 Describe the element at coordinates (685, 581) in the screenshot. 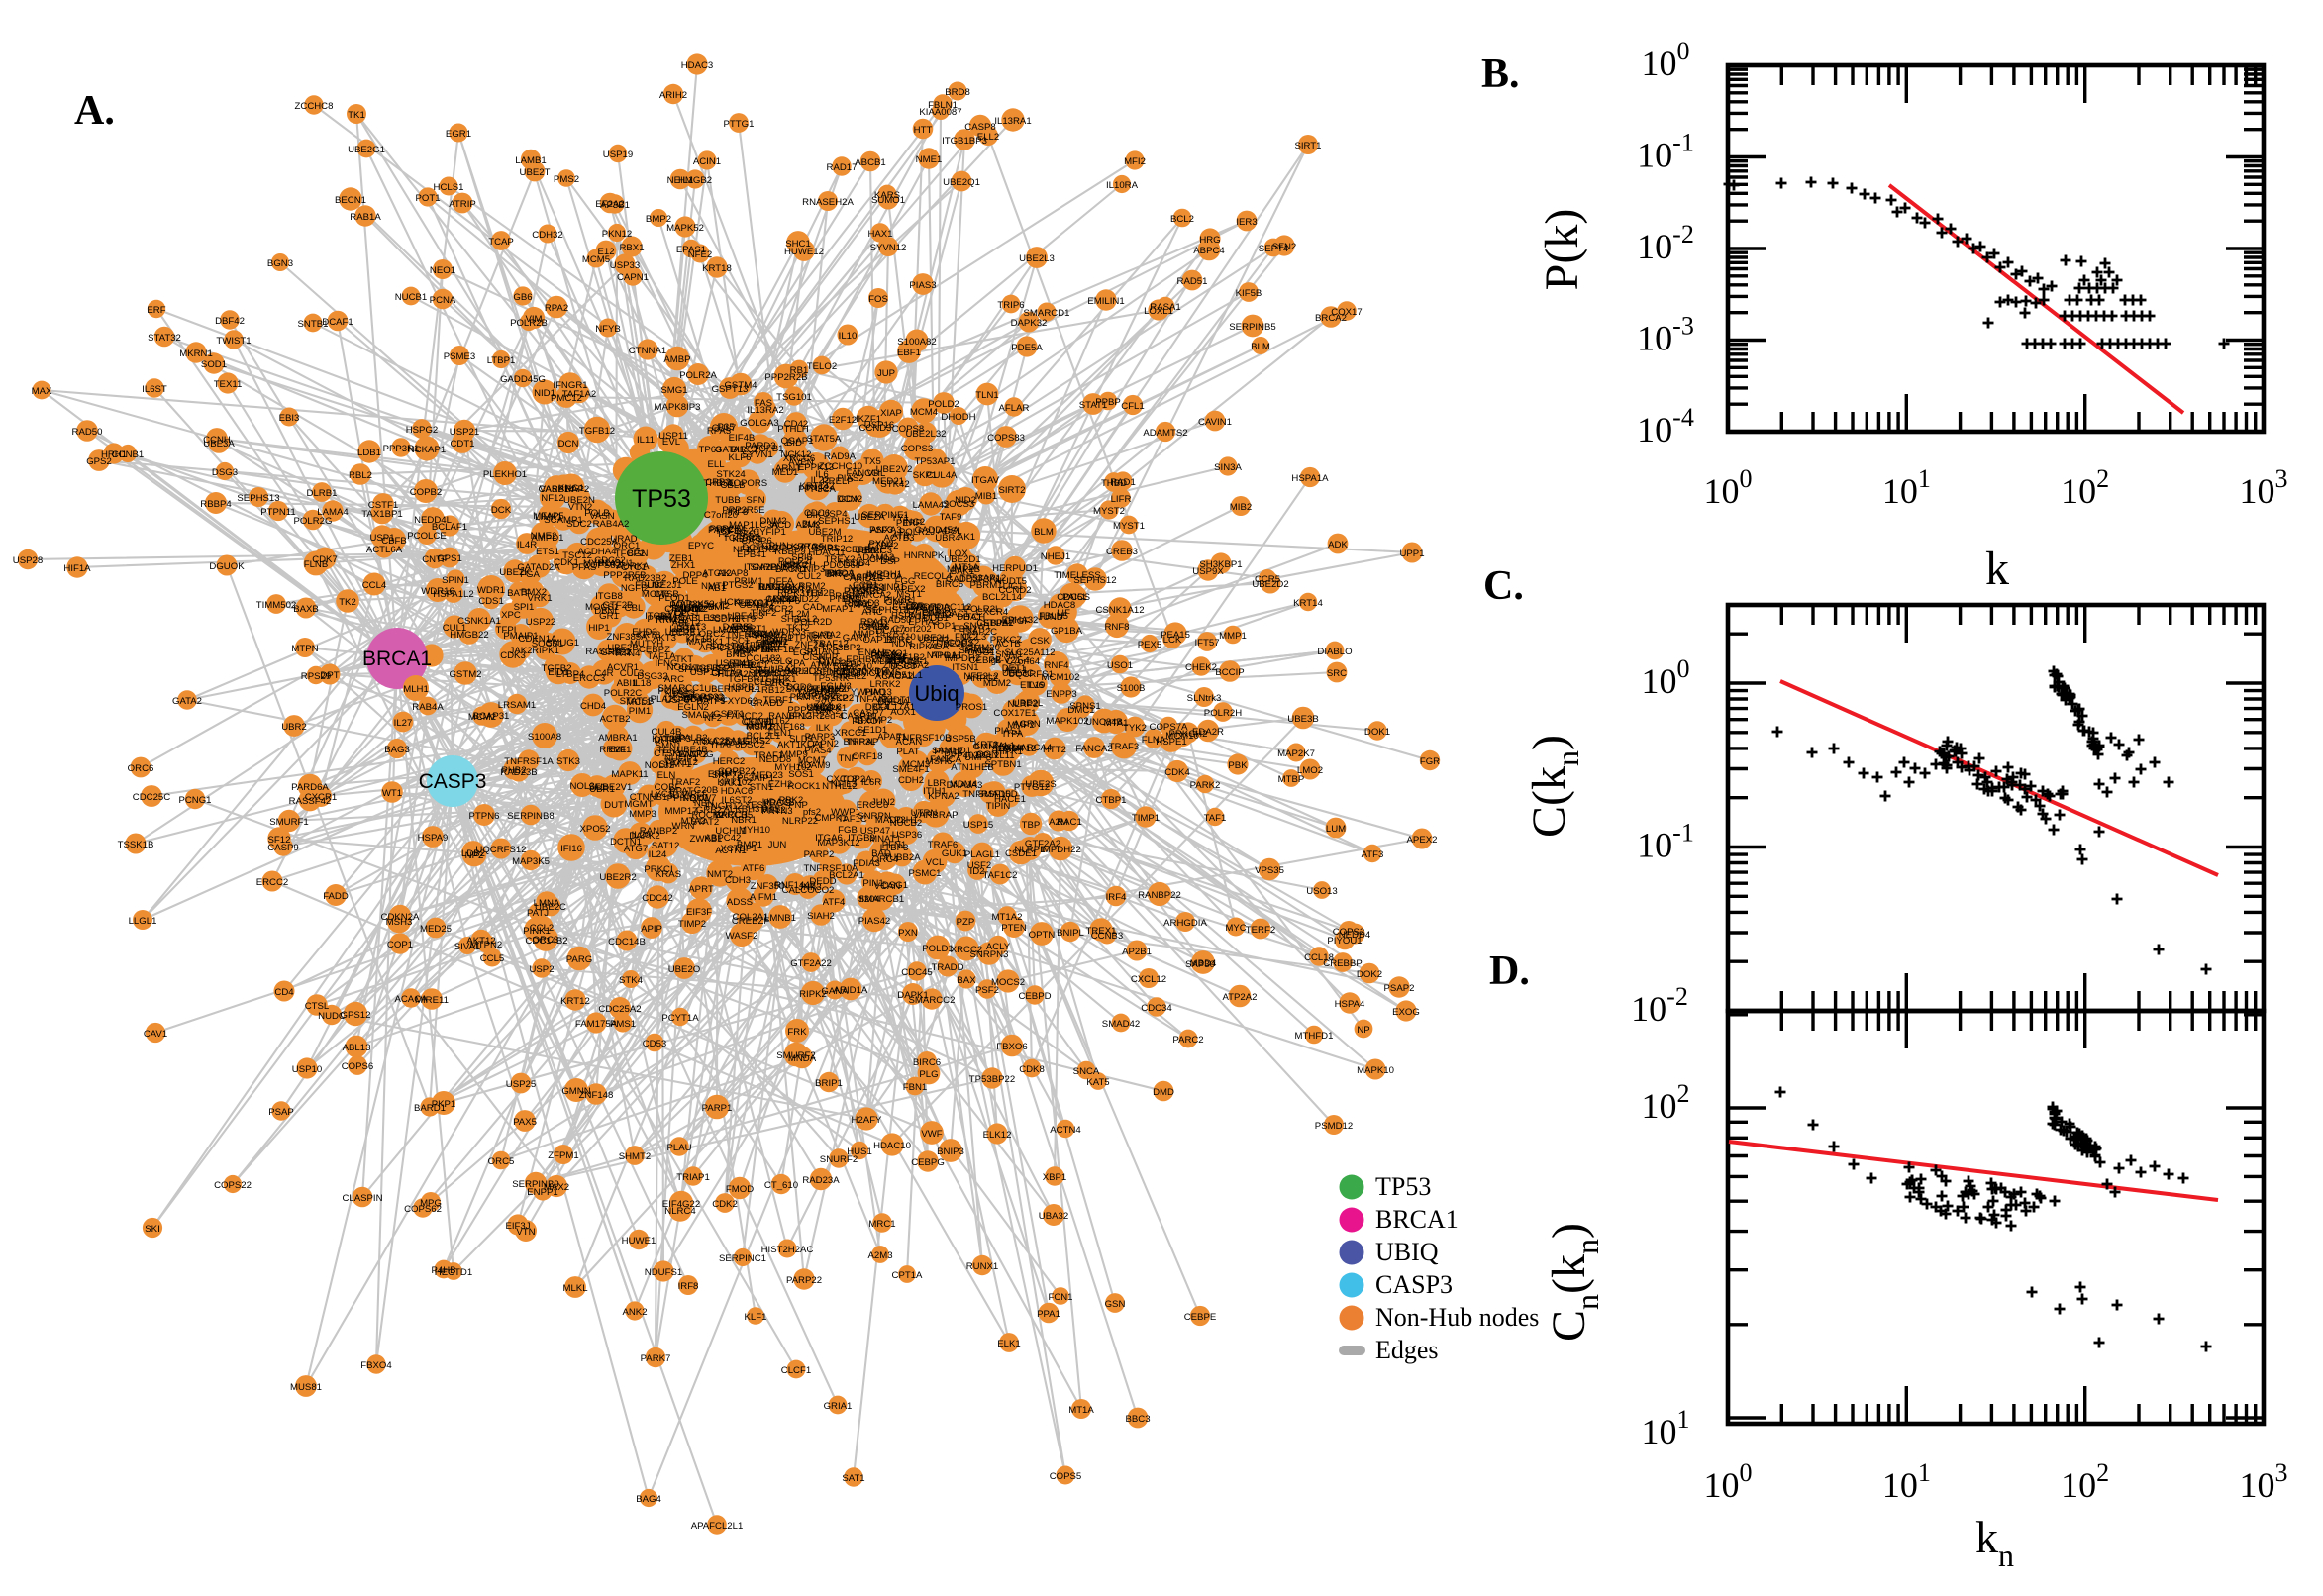

I see `svg-text: POLE` at that location.